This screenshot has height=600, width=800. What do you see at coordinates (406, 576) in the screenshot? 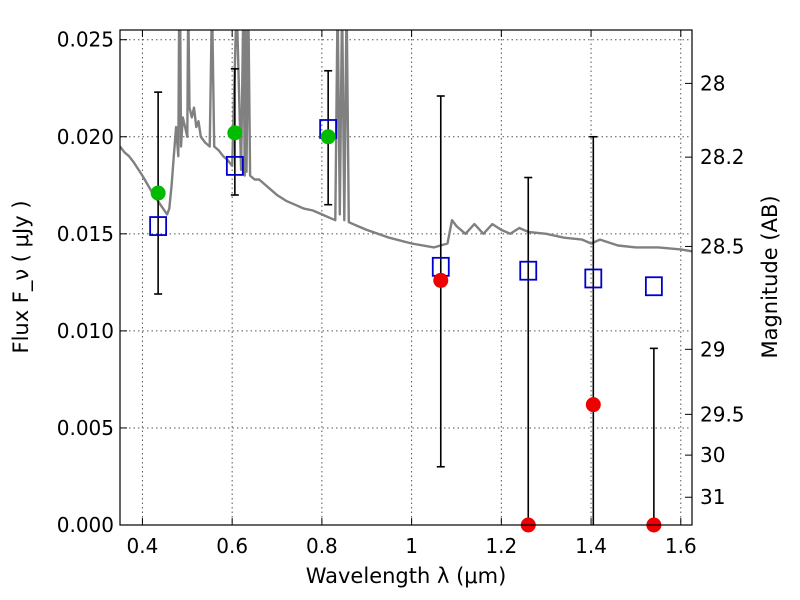
I see `x-axis-label: Wavelength λ (μm)` at bounding box center [406, 576].